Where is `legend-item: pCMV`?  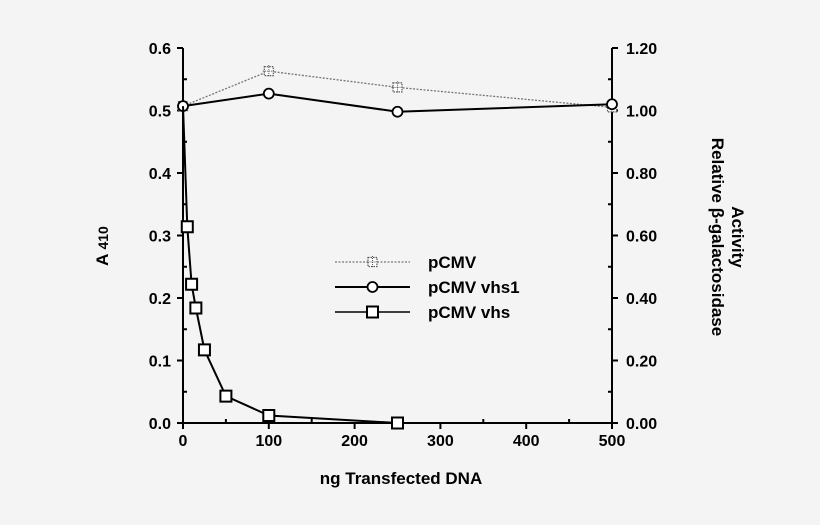
legend-item: pCMV is located at coordinates (406, 262).